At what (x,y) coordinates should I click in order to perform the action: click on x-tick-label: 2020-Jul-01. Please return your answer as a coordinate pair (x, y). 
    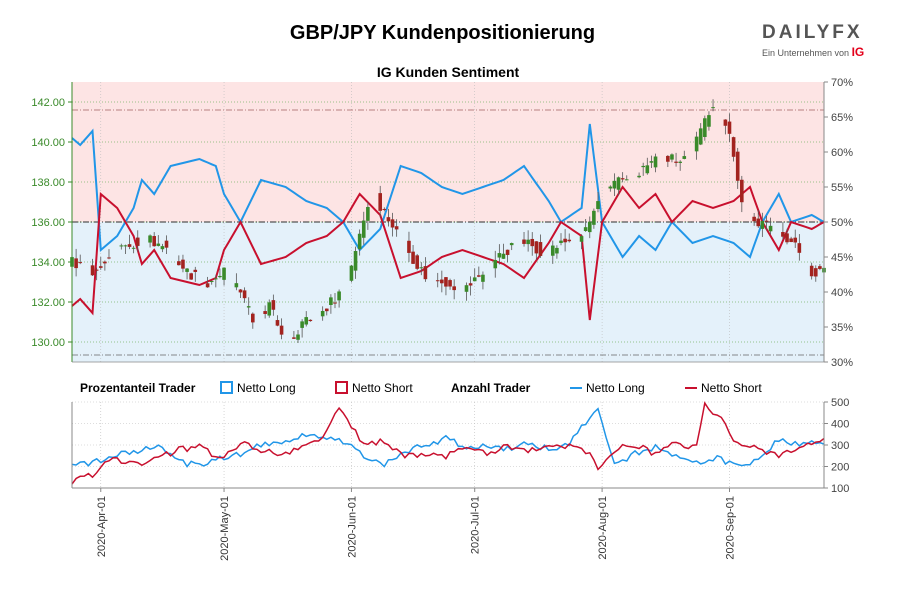
    Looking at the image, I should click on (476, 525).